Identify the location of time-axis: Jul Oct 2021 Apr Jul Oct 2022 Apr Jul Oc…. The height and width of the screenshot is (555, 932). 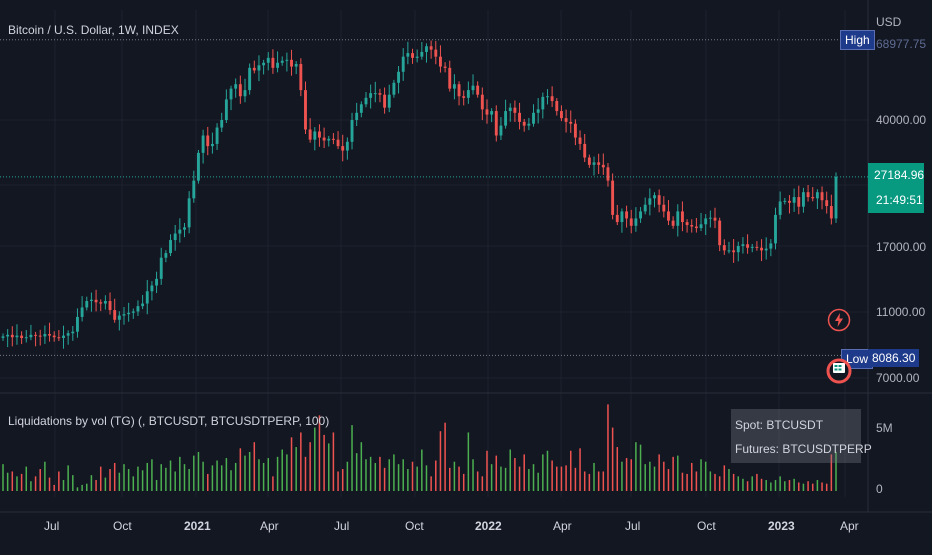
(434, 525).